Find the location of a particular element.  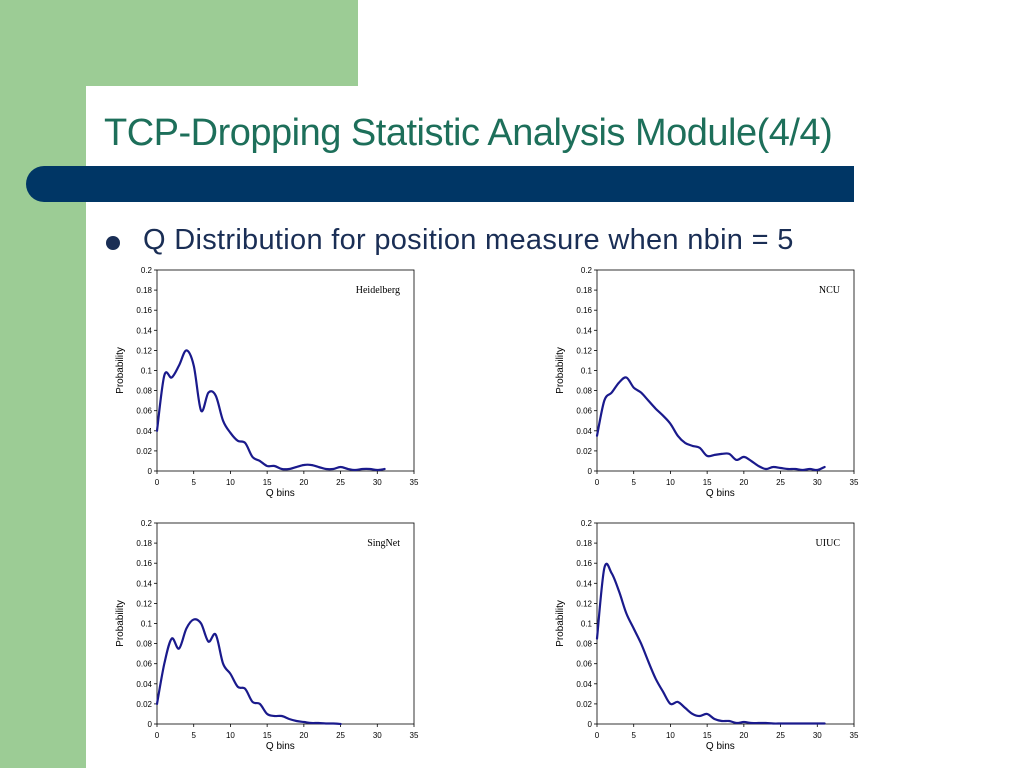

chart-title: NCU is located at coordinates (830, 290).